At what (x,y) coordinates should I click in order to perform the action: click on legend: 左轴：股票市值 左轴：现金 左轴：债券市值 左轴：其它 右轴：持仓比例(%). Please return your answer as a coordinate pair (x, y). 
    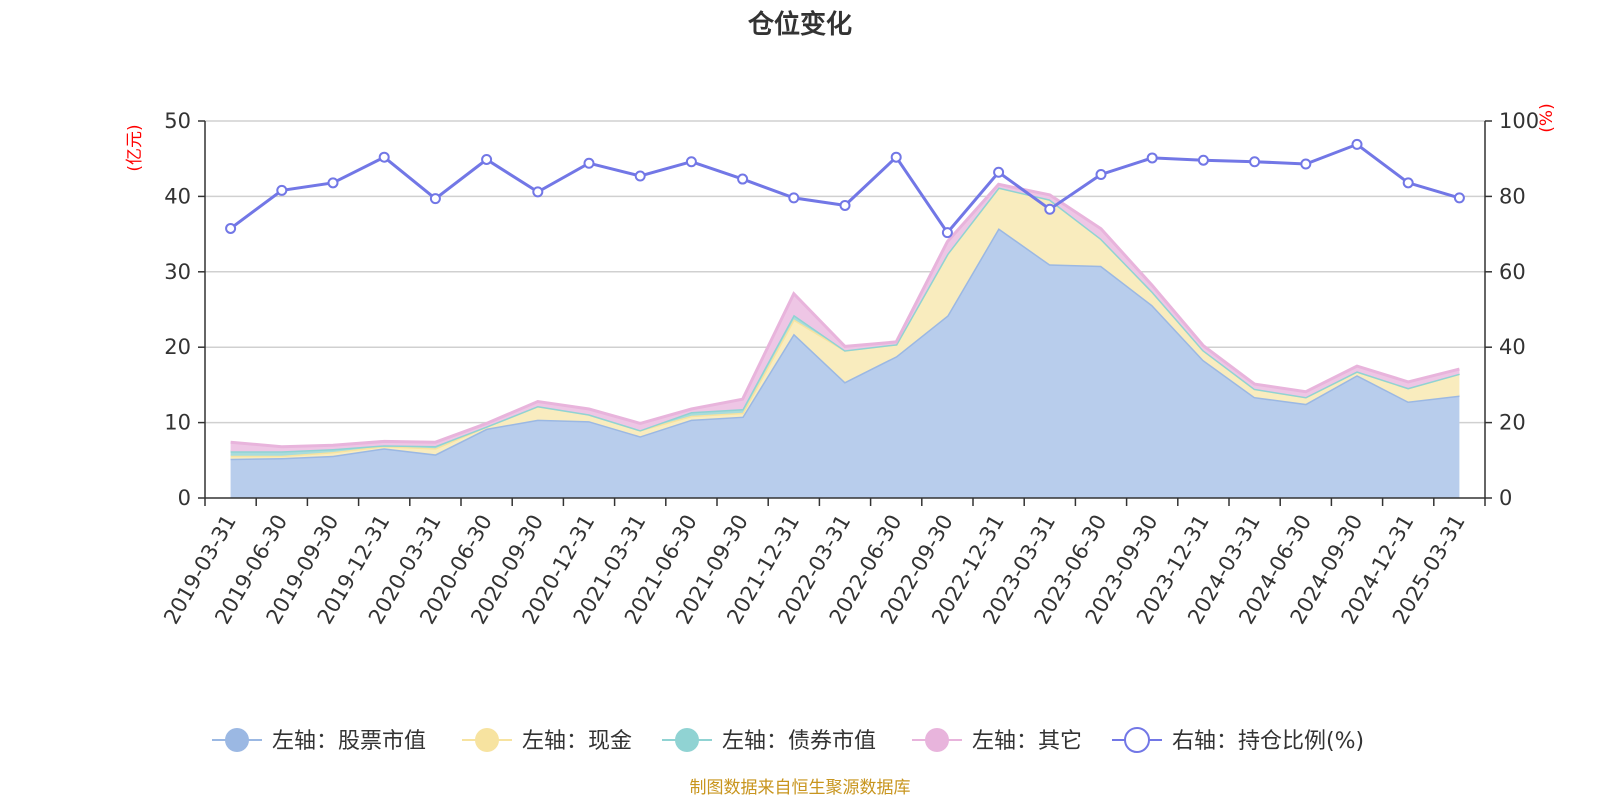
    Looking at the image, I should click on (788, 740).